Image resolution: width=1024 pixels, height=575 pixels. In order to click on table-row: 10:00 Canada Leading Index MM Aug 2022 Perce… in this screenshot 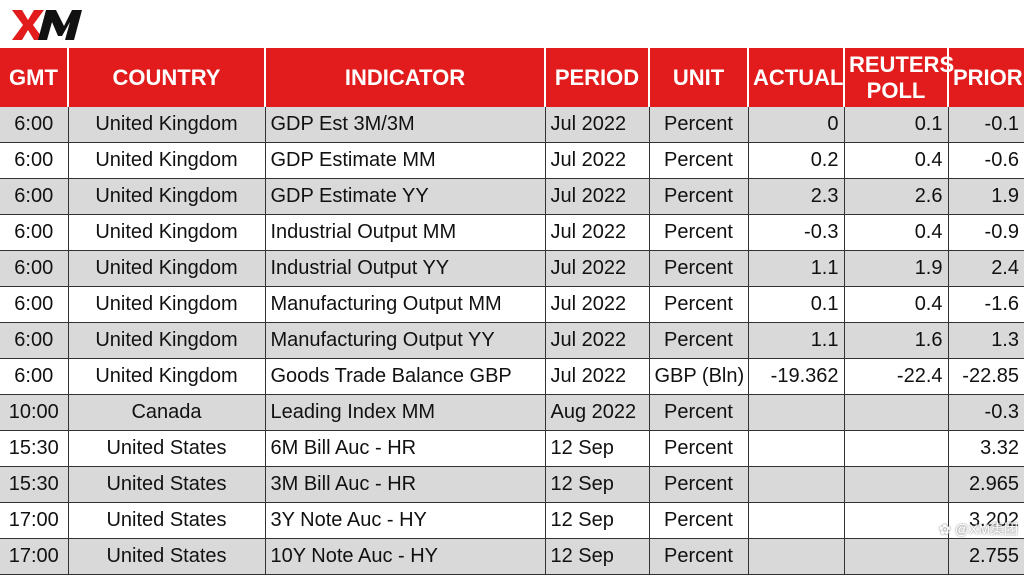, I will do `click(512, 412)`.